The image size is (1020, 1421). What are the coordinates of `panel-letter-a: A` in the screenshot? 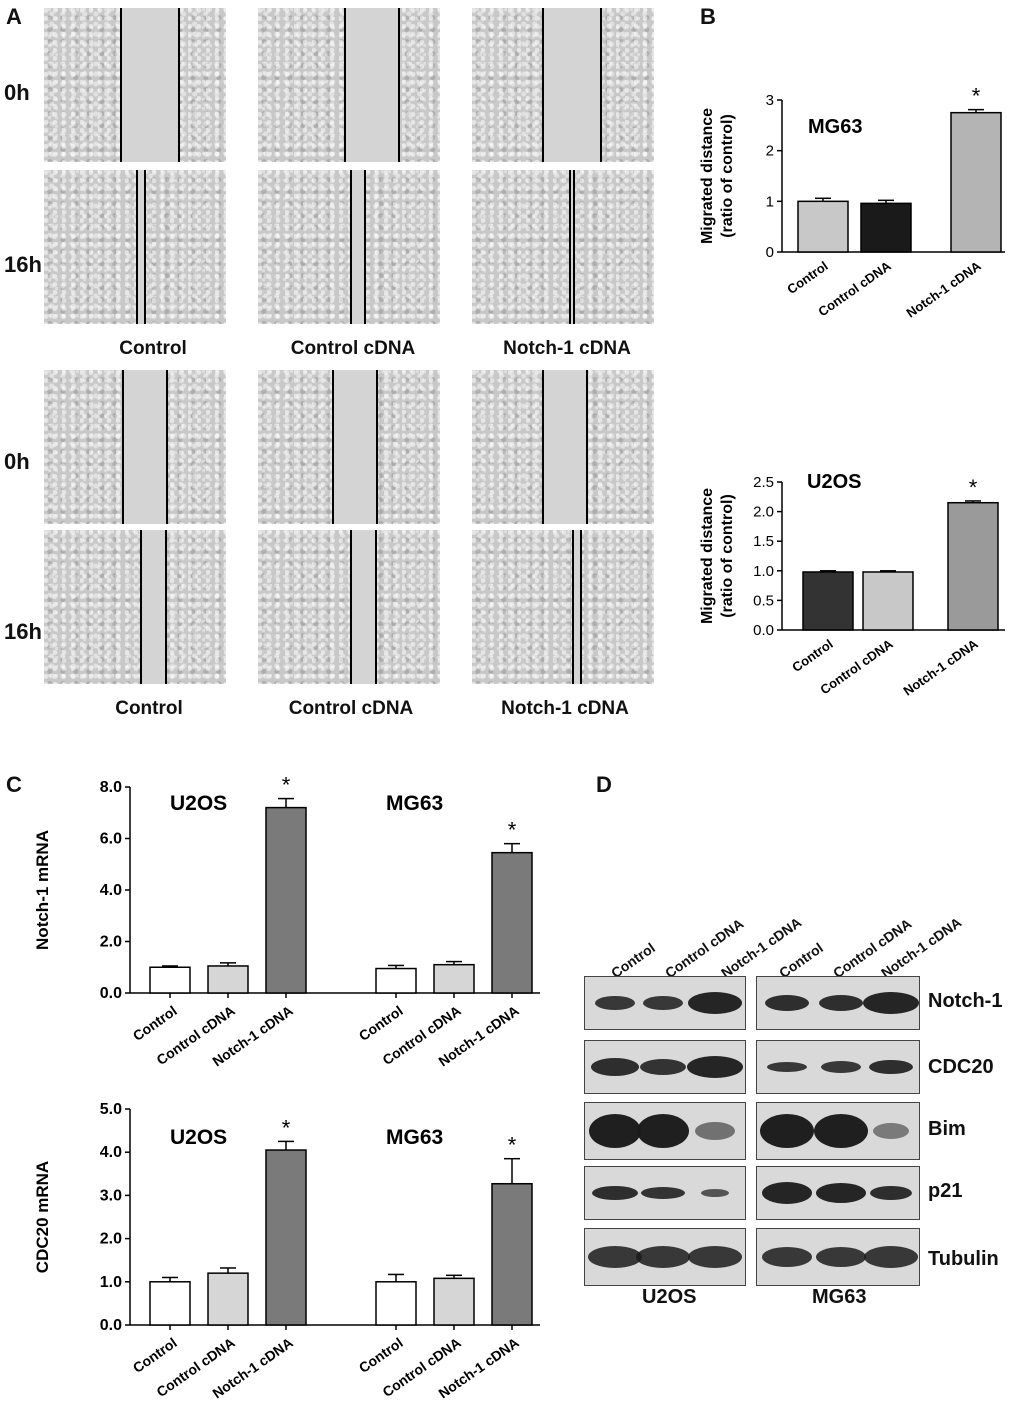 It's located at (14, 16).